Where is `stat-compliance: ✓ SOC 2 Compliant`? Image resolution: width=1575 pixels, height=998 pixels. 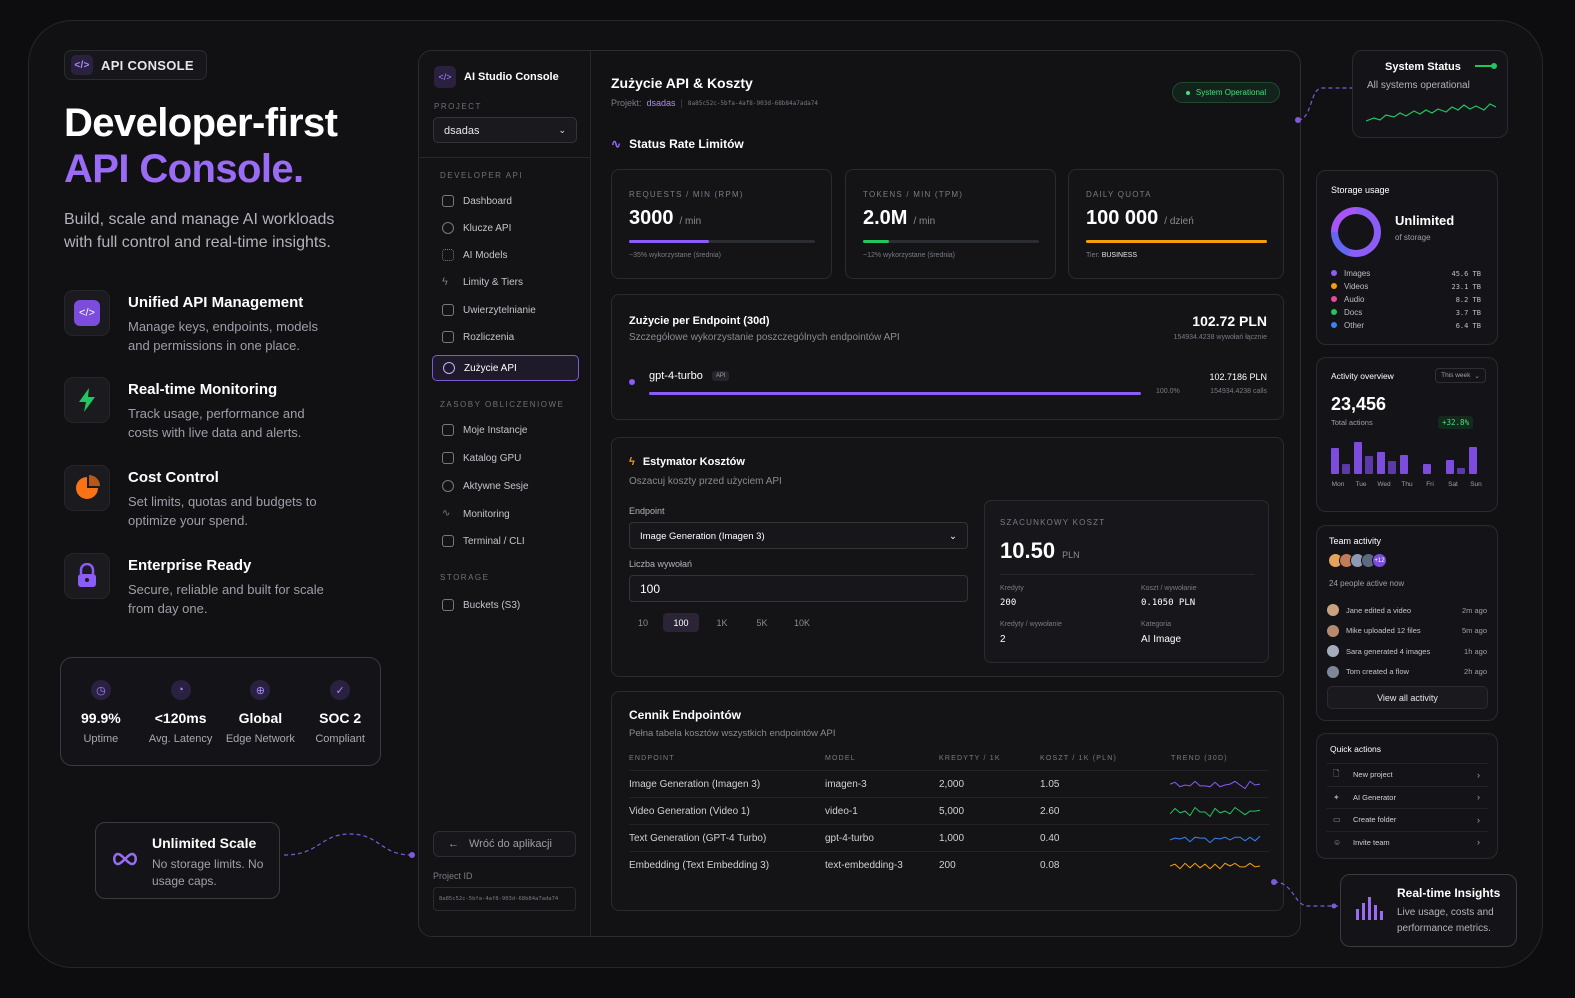 stat-compliance: ✓ SOC 2 Compliant is located at coordinates (340, 722).